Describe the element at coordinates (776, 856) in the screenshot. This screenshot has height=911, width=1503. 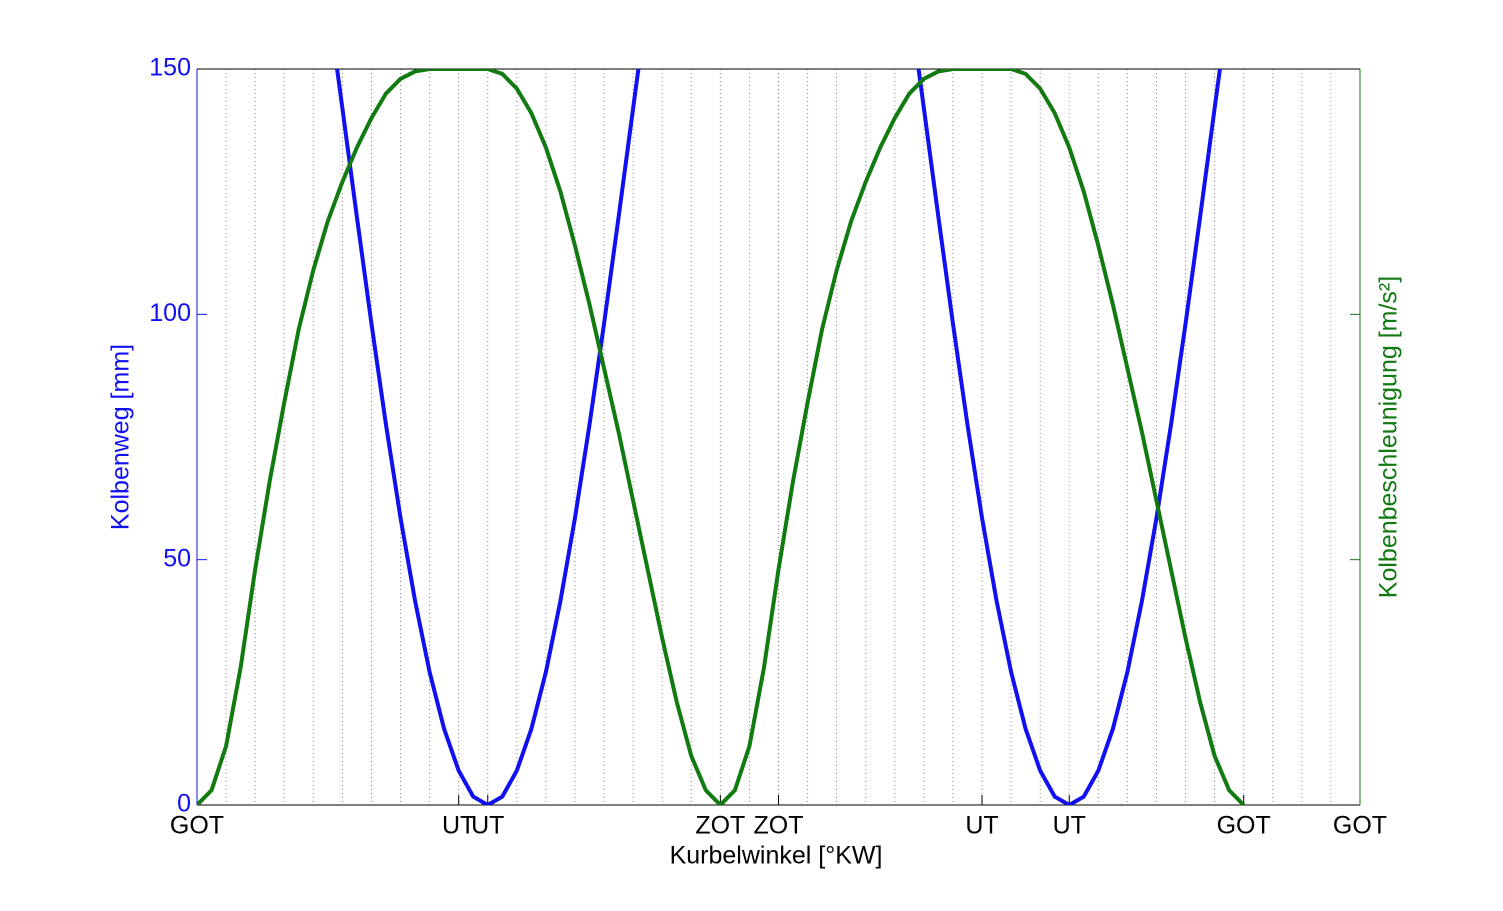
I see `x-axis-label: Kurbelwinkel [°KW]` at that location.